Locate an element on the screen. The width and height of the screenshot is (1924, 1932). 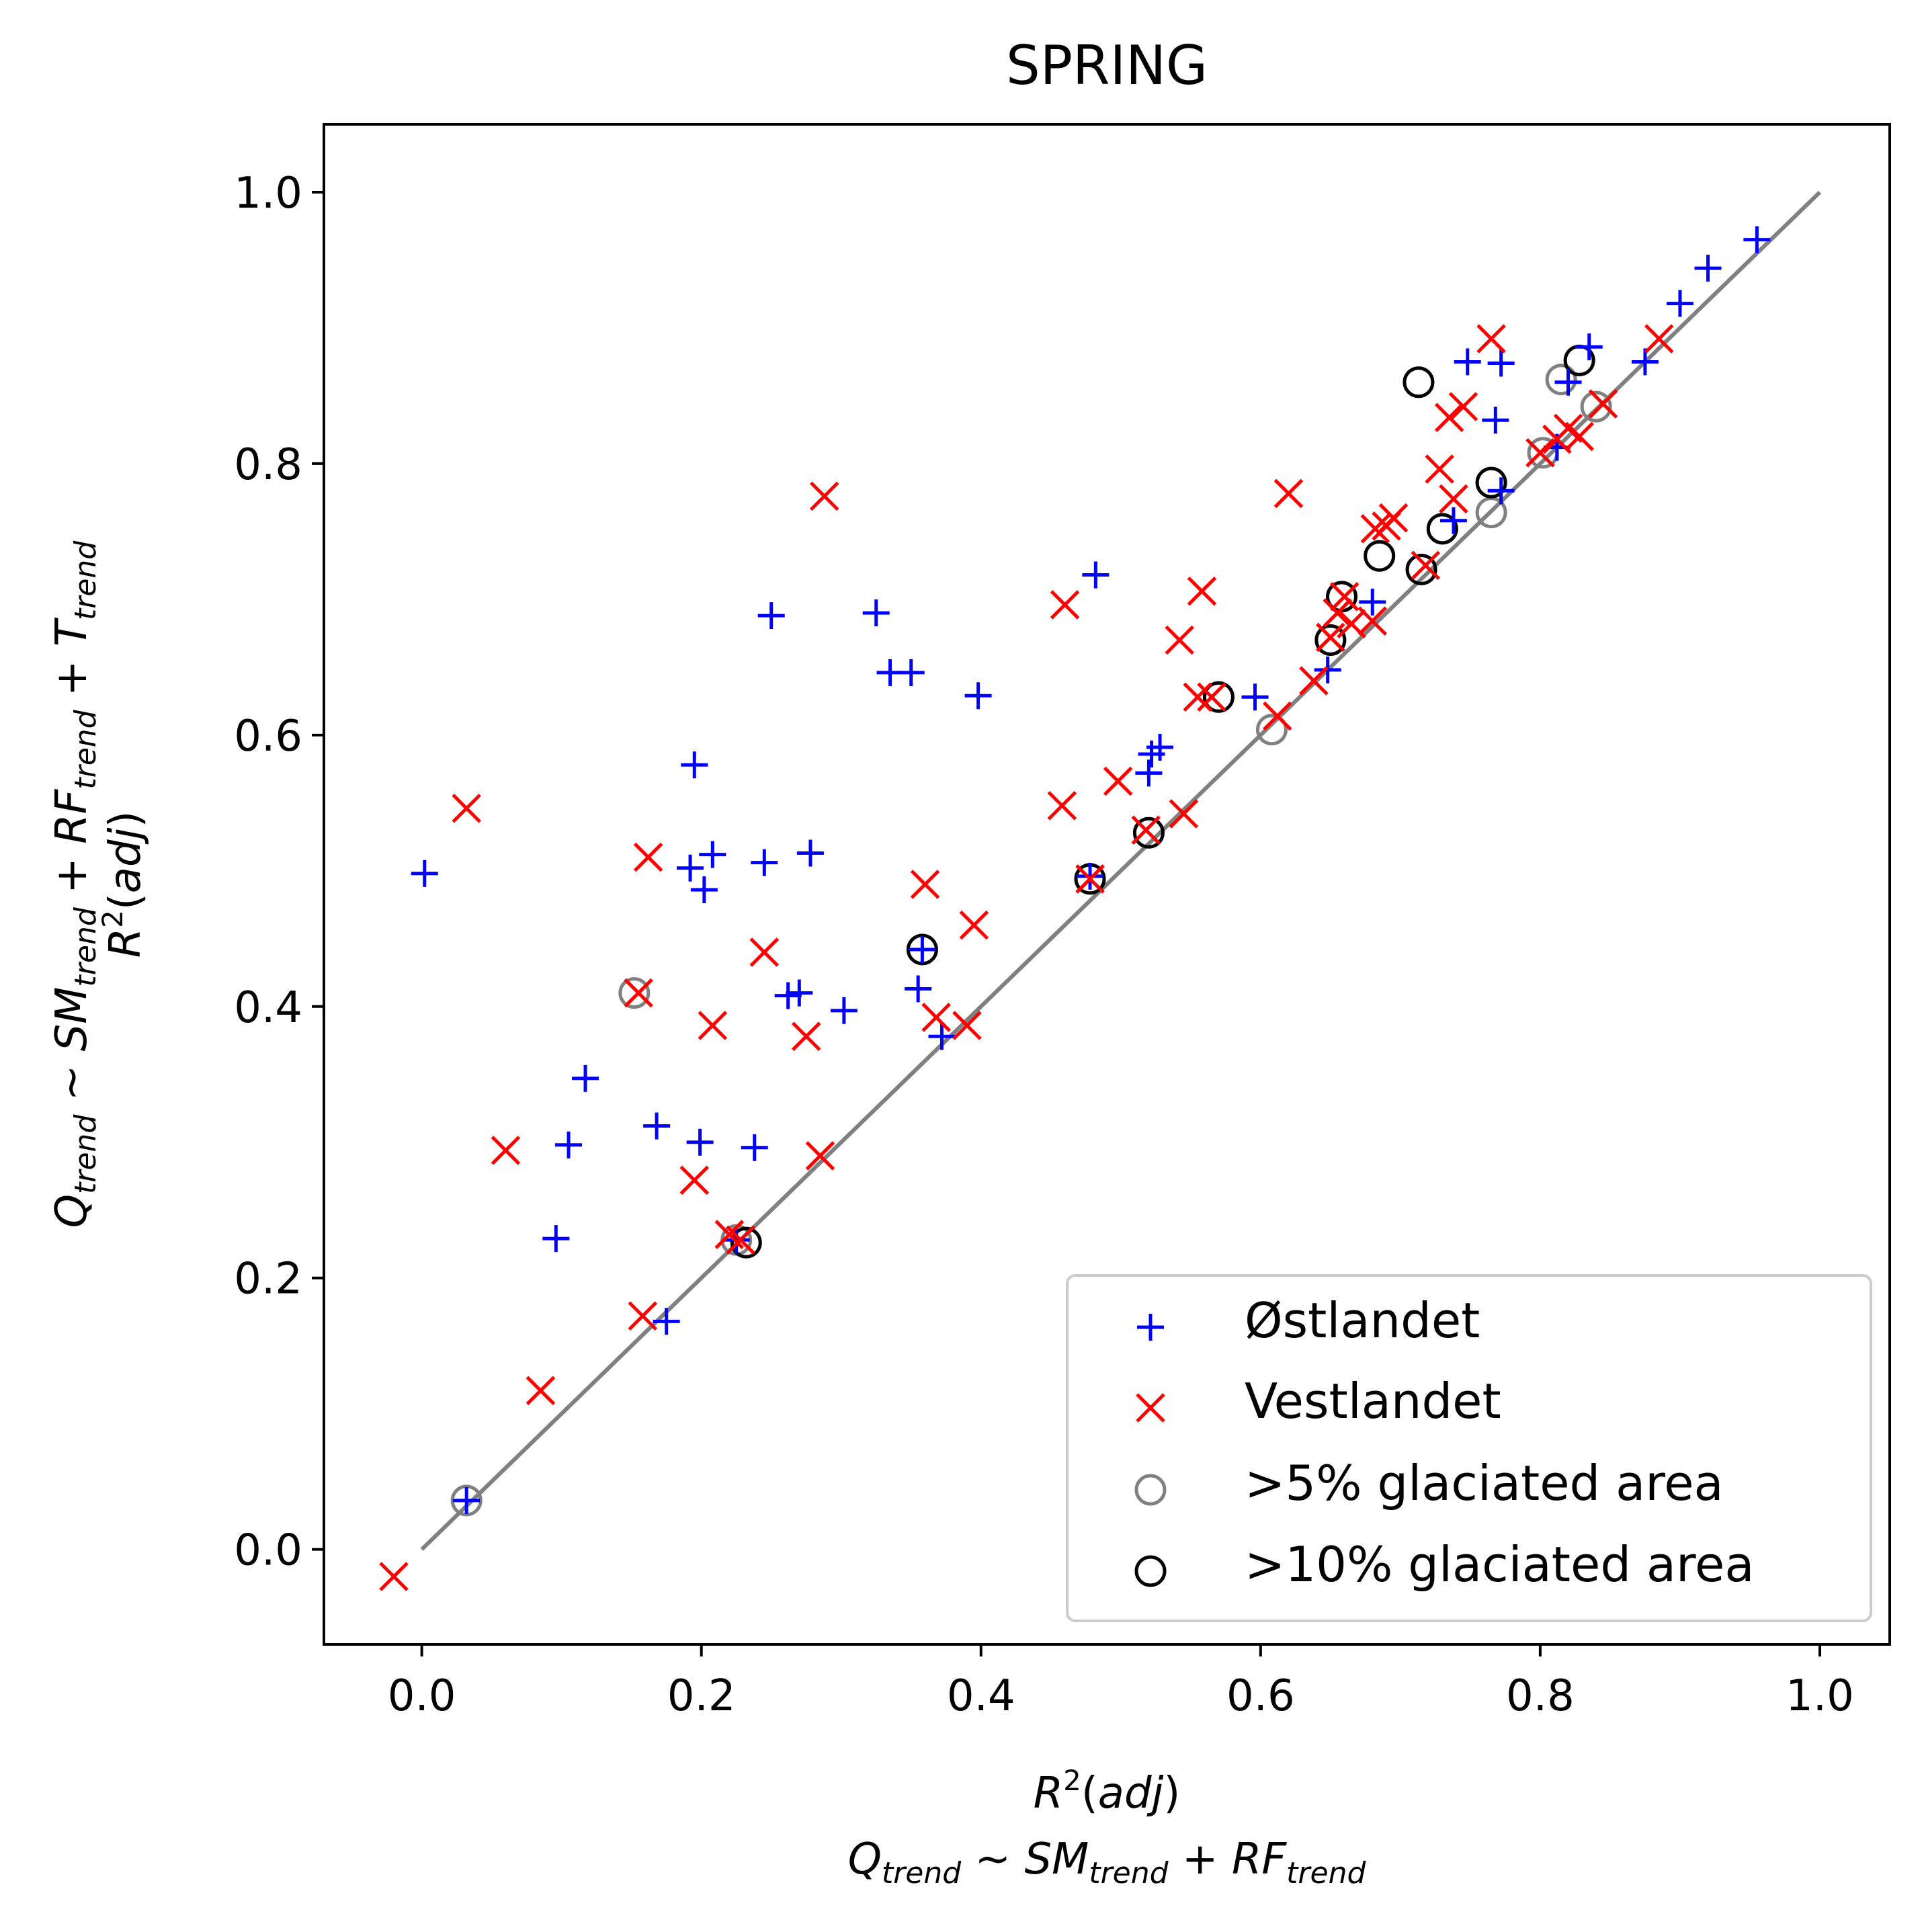
x-tick-label: 0.8 is located at coordinates (1540, 1696).